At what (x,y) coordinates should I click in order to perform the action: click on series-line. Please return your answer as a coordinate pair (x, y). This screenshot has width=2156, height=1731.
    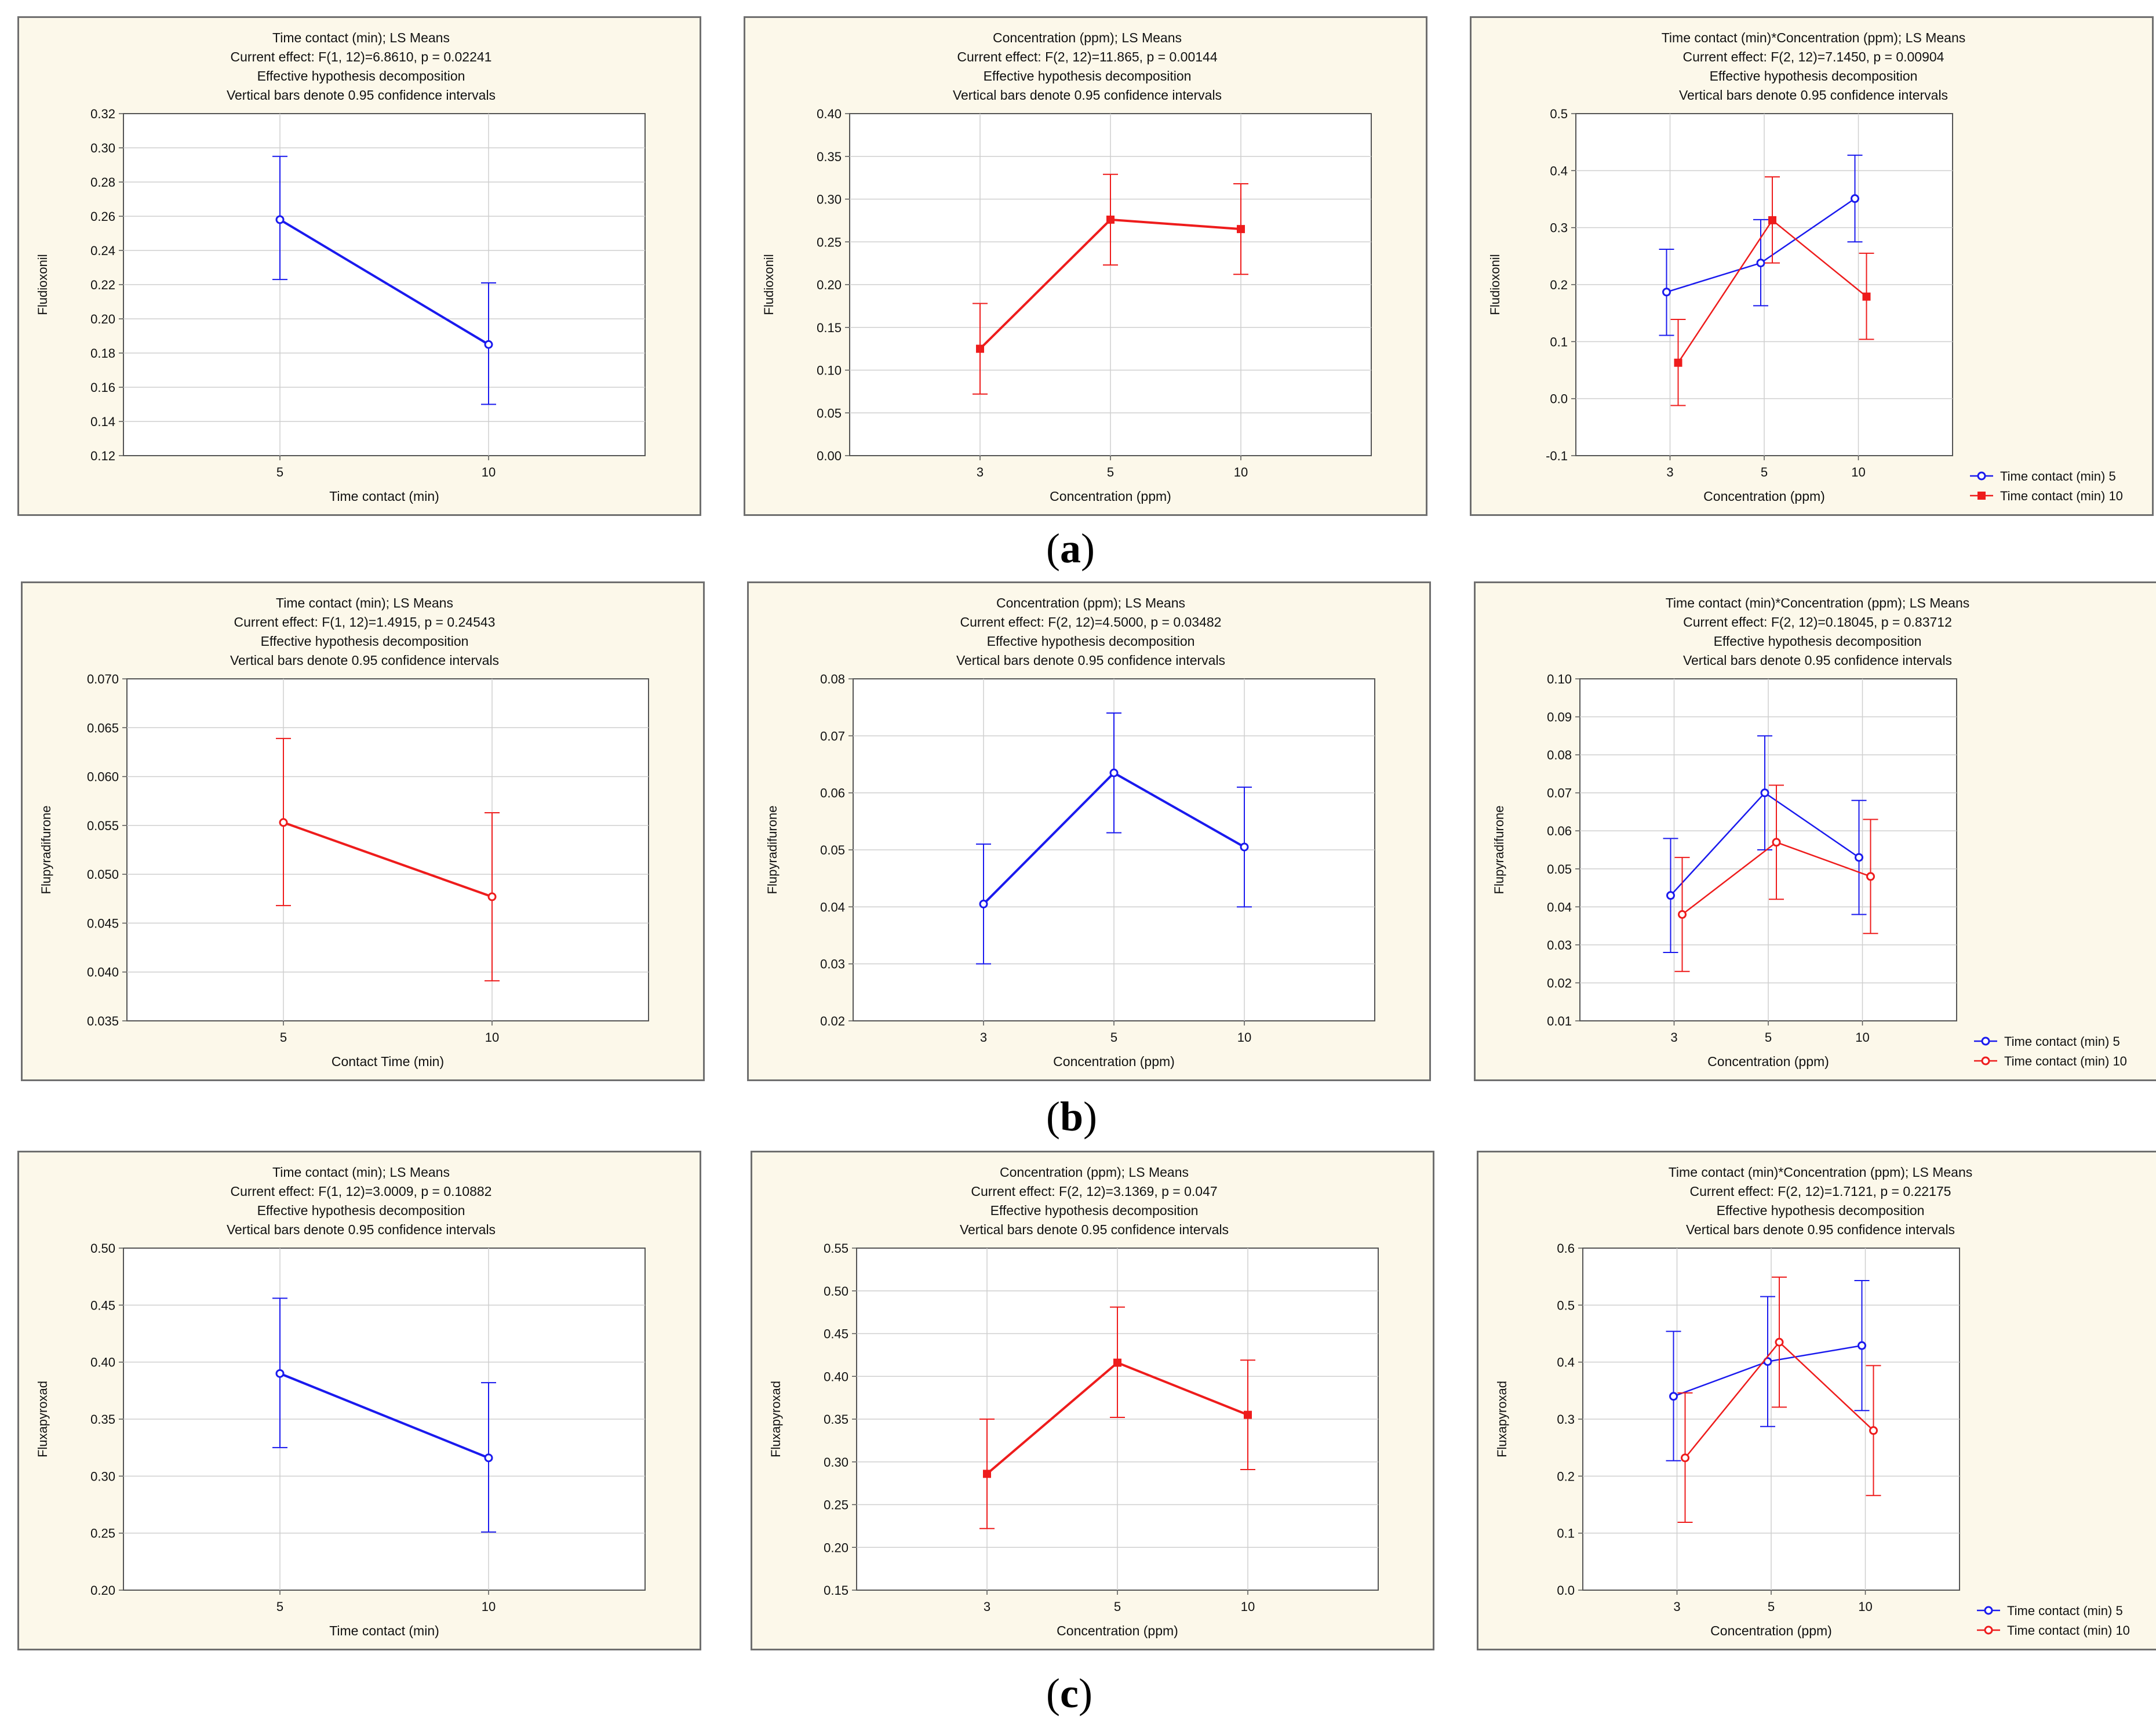
    Looking at the image, I should click on (388, 860).